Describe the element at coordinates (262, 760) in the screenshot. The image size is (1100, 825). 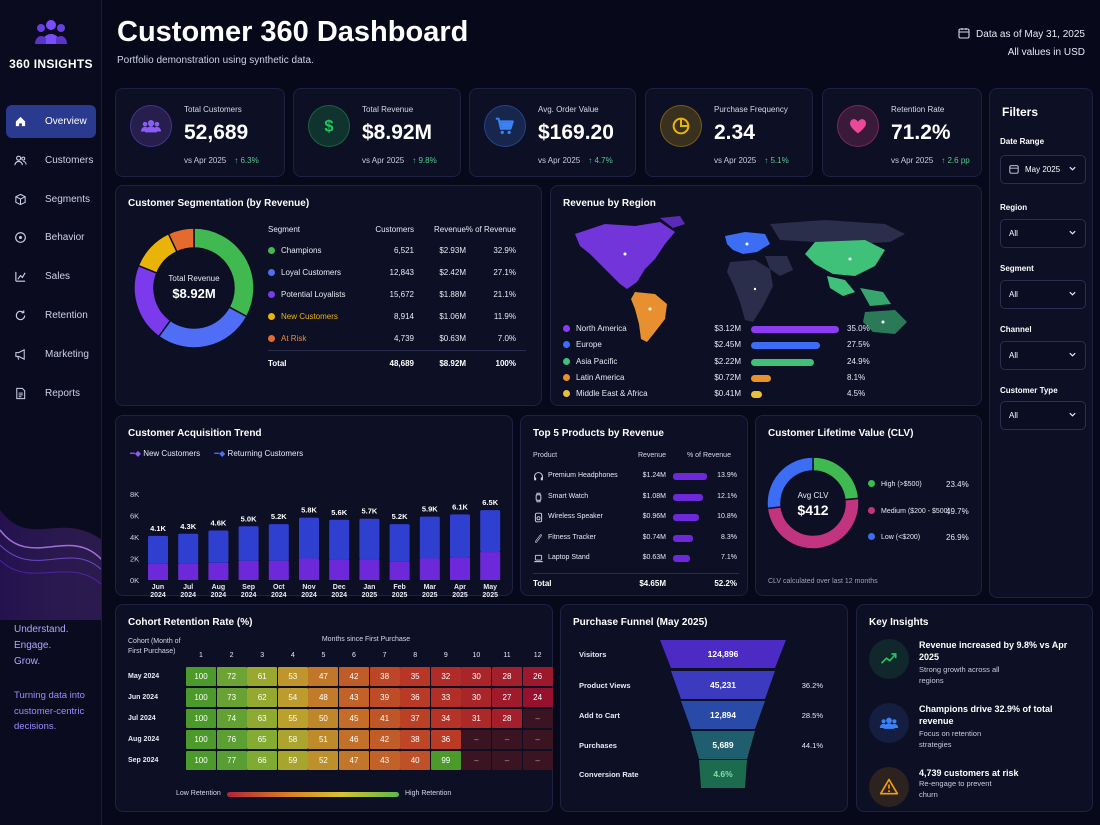
I see `heatmap-cell: 66` at that location.